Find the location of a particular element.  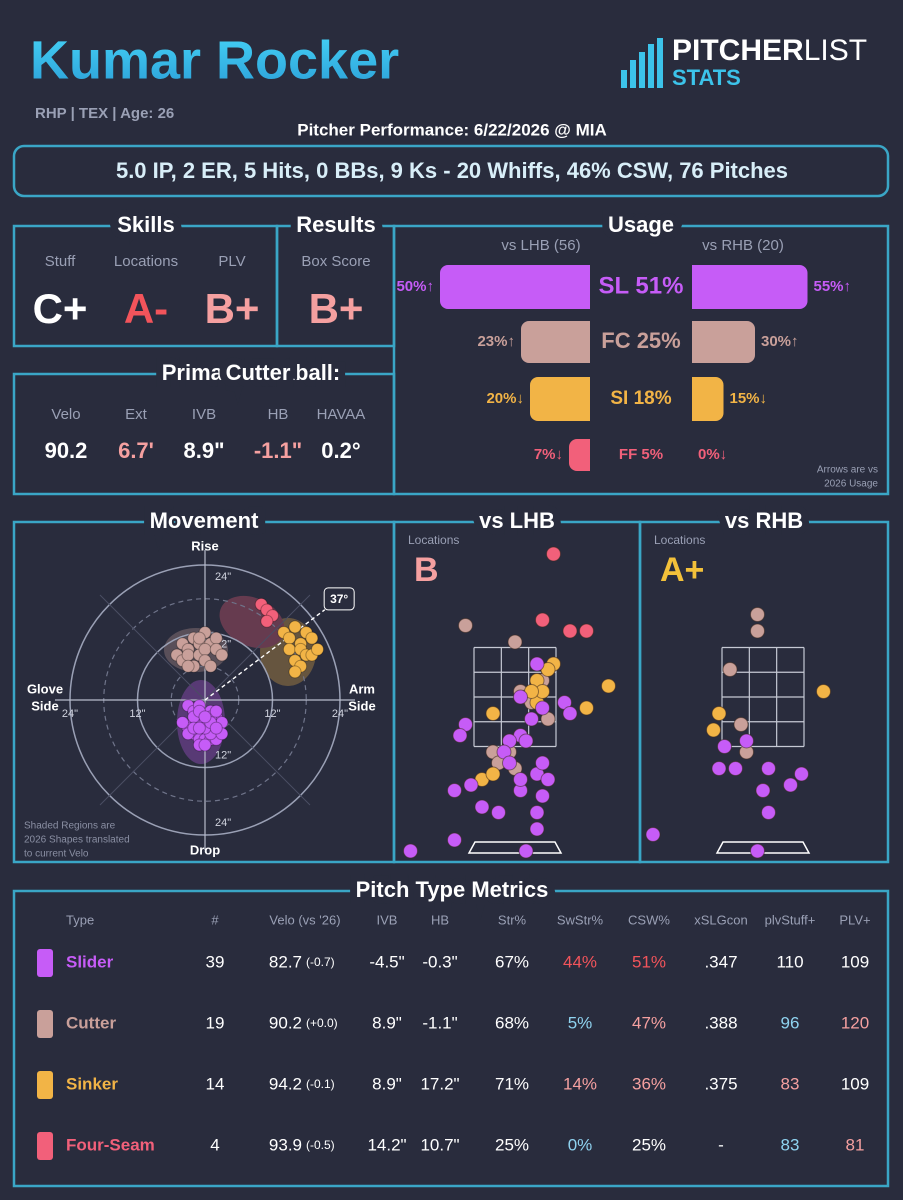

table-cell: 47% is located at coordinates (649, 1022).